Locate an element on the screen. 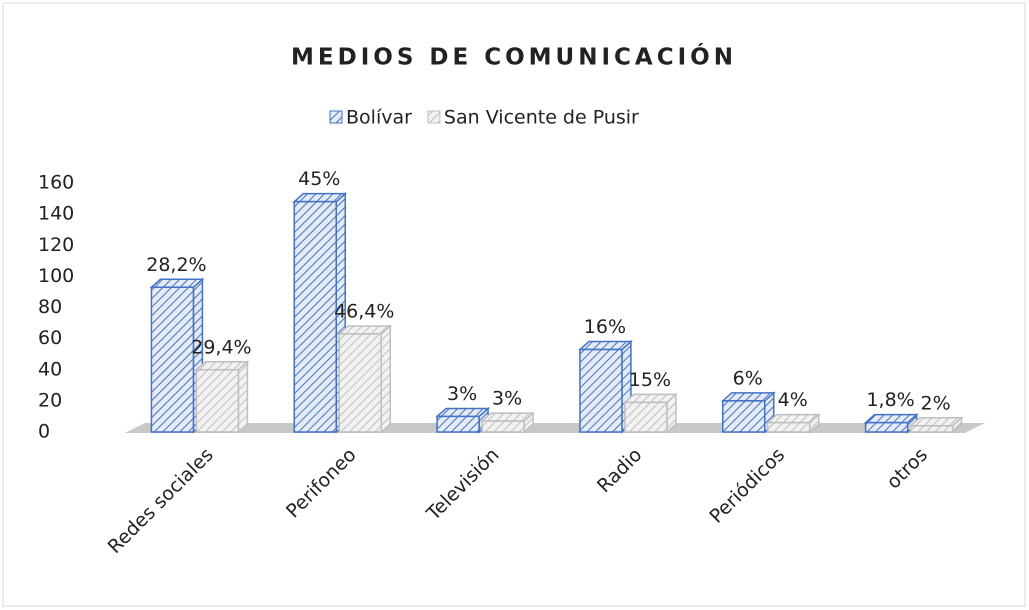 The width and height of the screenshot is (1029, 610). data-label: 28,2% is located at coordinates (176, 265).